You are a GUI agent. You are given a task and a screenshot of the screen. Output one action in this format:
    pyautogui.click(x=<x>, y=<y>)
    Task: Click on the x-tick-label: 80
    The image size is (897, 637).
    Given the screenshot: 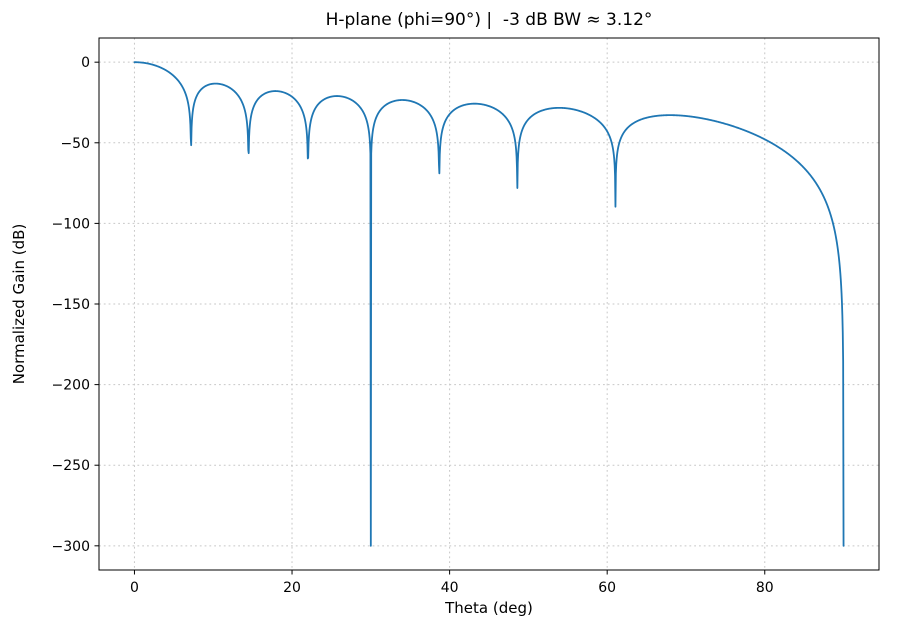 What is the action you would take?
    pyautogui.click(x=765, y=588)
    